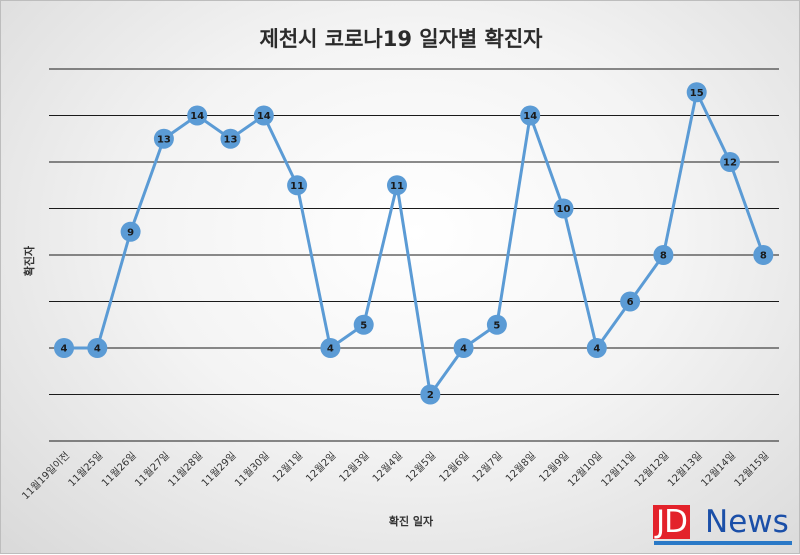 The image size is (800, 555). What do you see at coordinates (487, 467) in the screenshot?
I see `x-tick-label: 12월7일` at bounding box center [487, 467].